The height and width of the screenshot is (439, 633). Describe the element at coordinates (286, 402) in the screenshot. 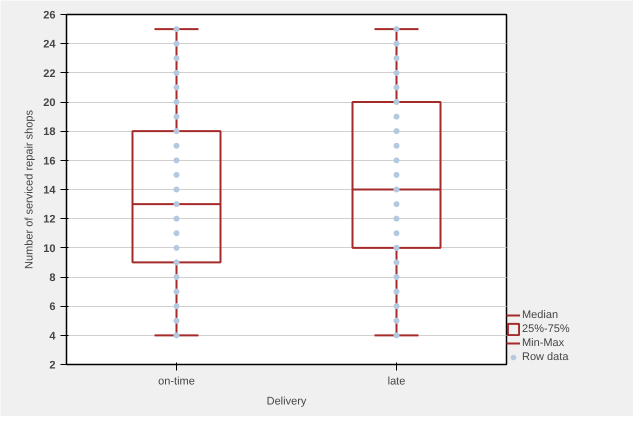

I see `x-axis-title: Delivery` at that location.